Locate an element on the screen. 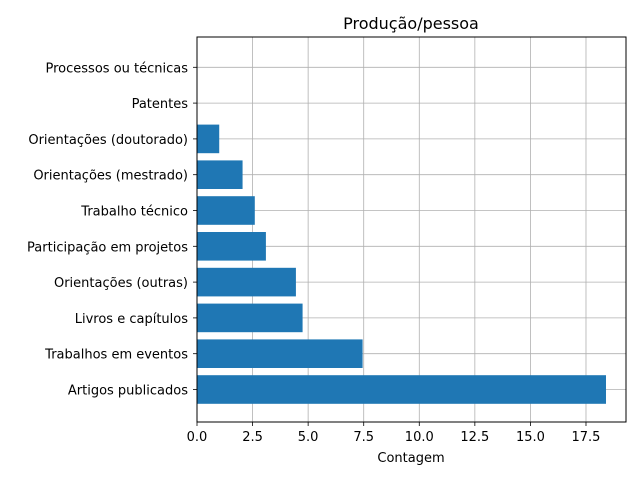 Image resolution: width=640 pixels, height=480 pixels. y-tick-label: Trabalhos em eventos is located at coordinates (116, 355).